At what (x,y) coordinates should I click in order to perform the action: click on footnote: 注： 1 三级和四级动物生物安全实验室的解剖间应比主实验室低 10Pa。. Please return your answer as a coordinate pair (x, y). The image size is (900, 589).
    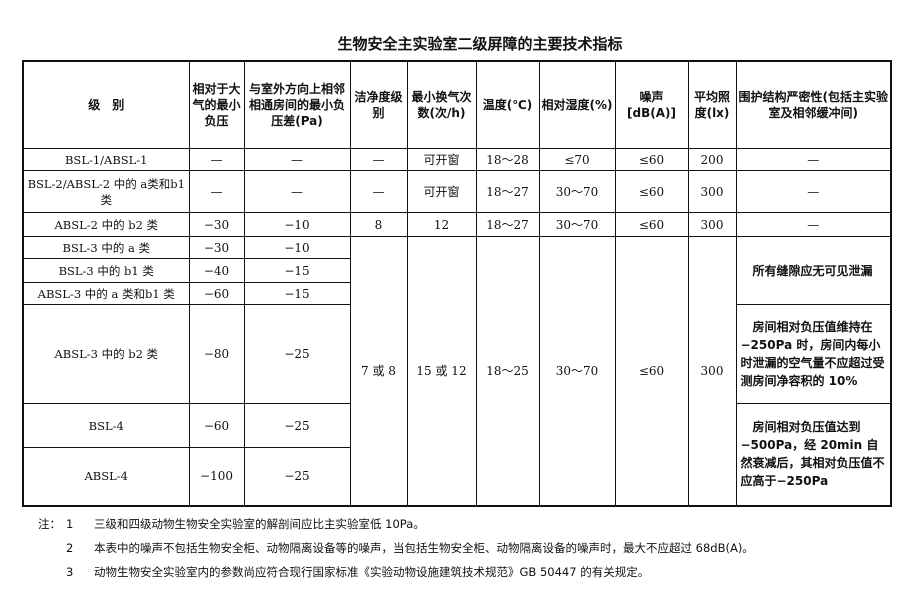
    Looking at the image, I should click on (396, 524).